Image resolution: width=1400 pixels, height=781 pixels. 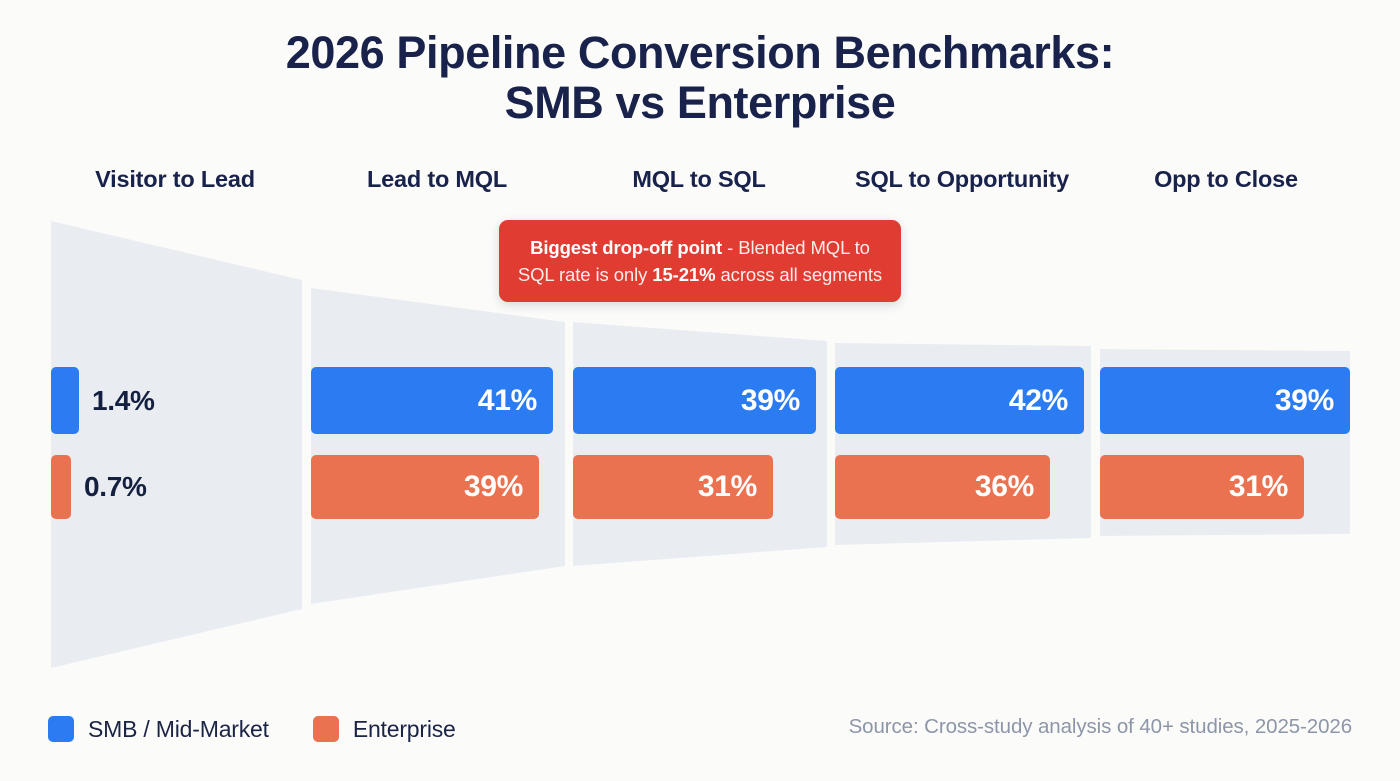 I want to click on bar-value-ent-stage-5: 31%, so click(x=1258, y=486).